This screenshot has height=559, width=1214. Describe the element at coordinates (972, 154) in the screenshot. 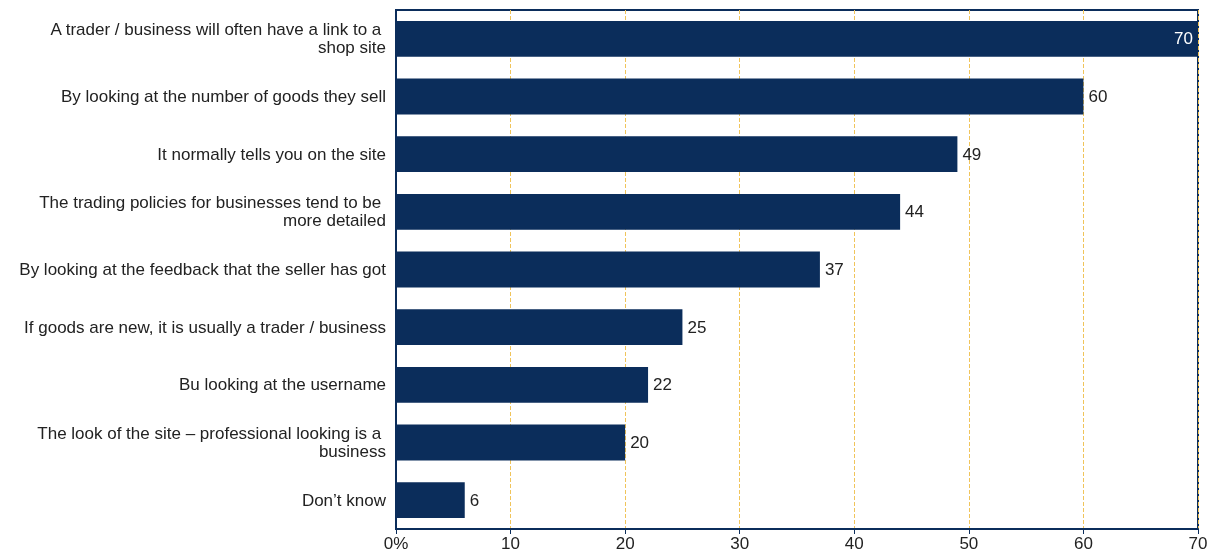

I see `data-label: 49` at that location.